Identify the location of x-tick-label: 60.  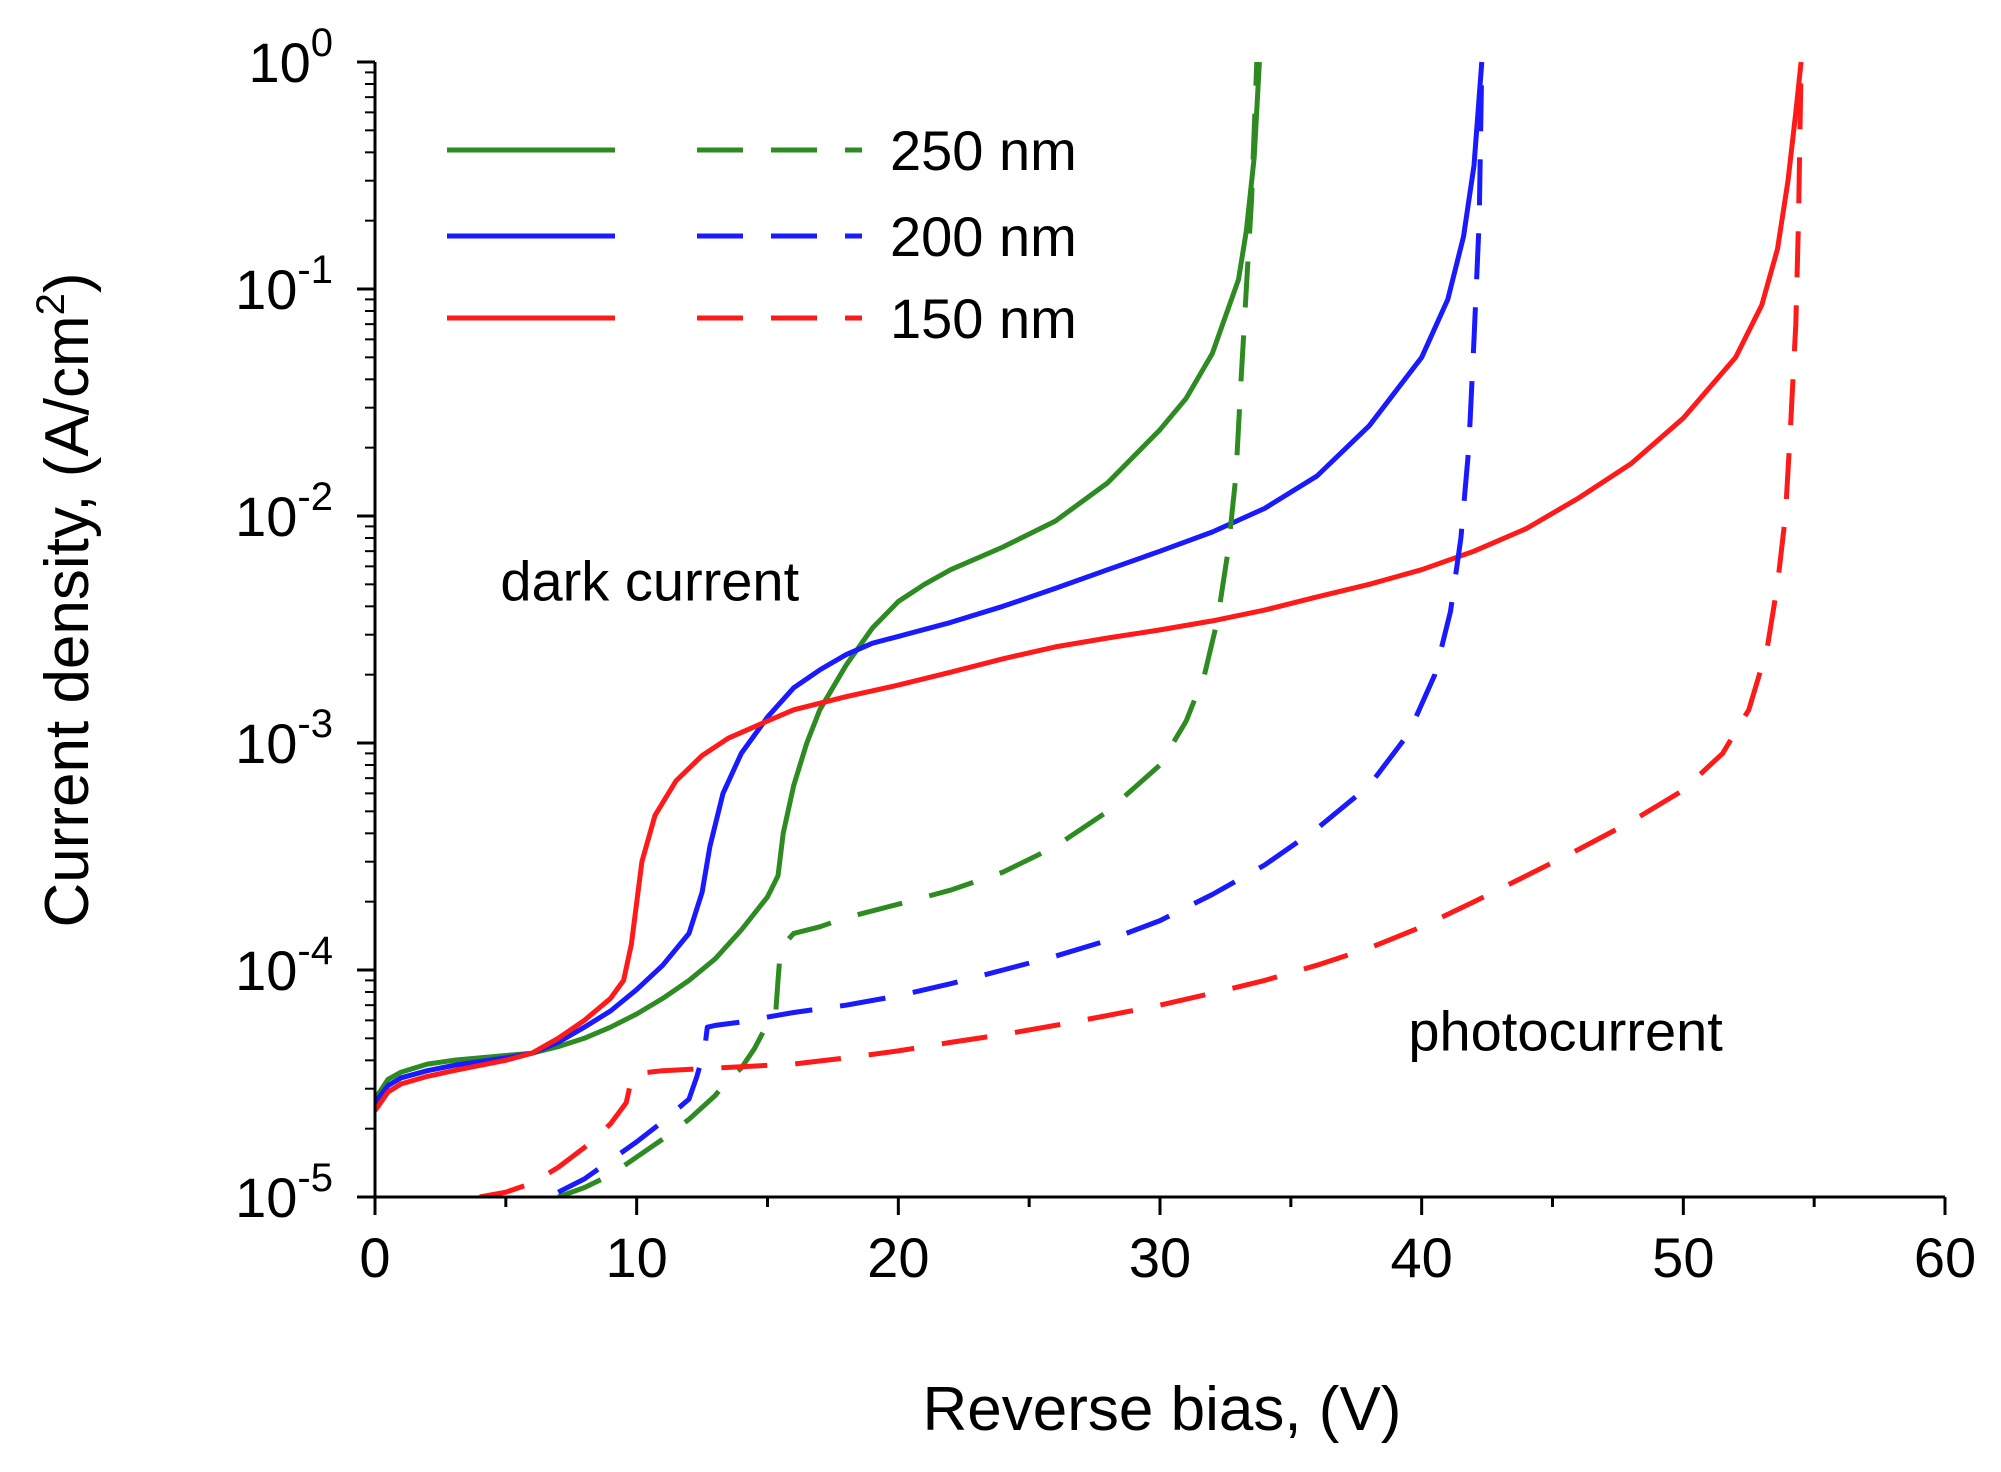
(1945, 1257).